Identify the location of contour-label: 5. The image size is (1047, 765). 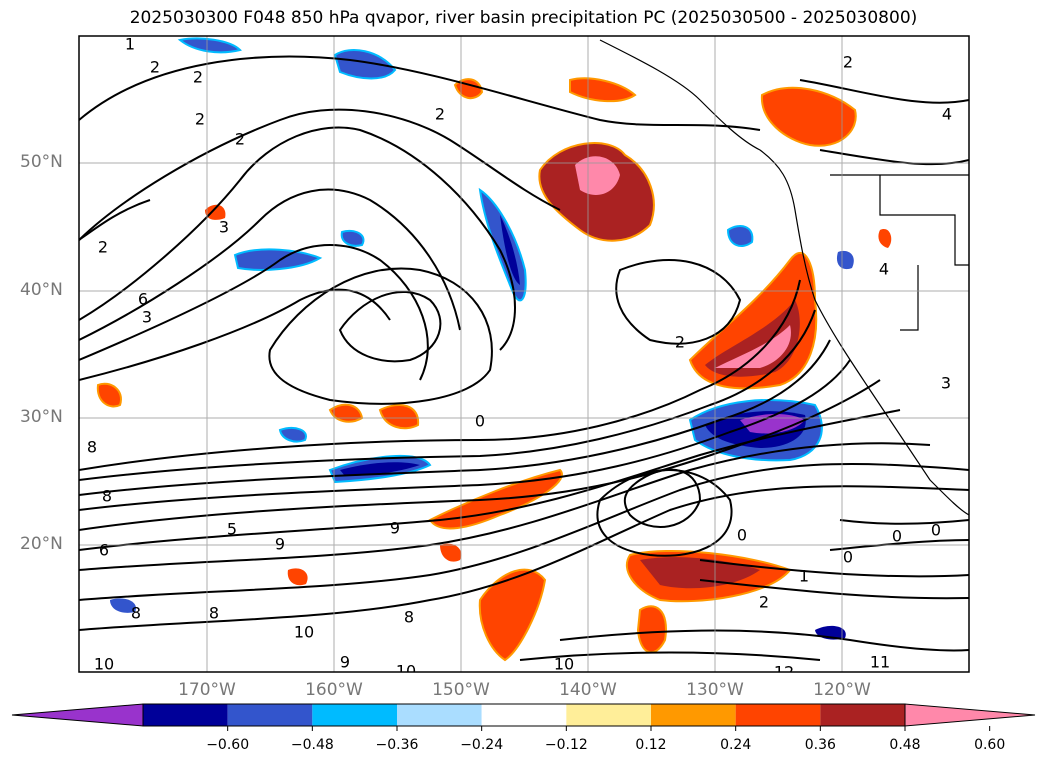
(232, 529).